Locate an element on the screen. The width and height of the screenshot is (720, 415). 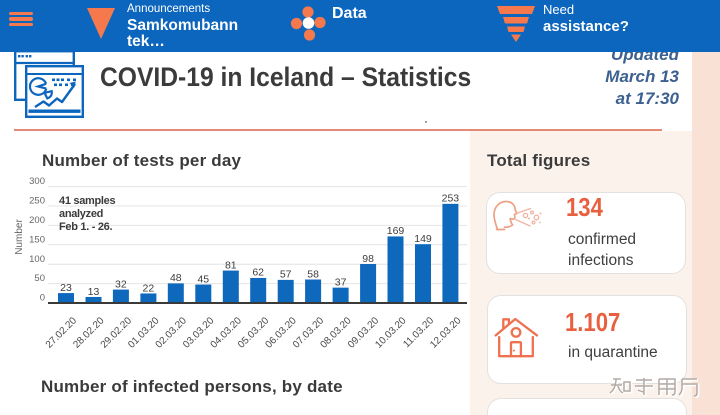
svg-text: 32 is located at coordinates (121, 284).